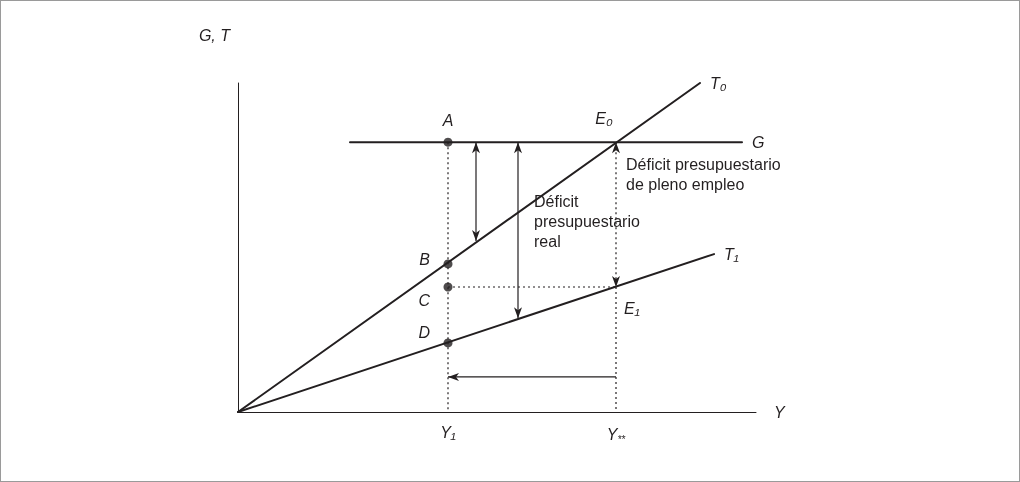 Image resolution: width=1020 pixels, height=482 pixels. What do you see at coordinates (424, 333) in the screenshot?
I see `annotation: D` at bounding box center [424, 333].